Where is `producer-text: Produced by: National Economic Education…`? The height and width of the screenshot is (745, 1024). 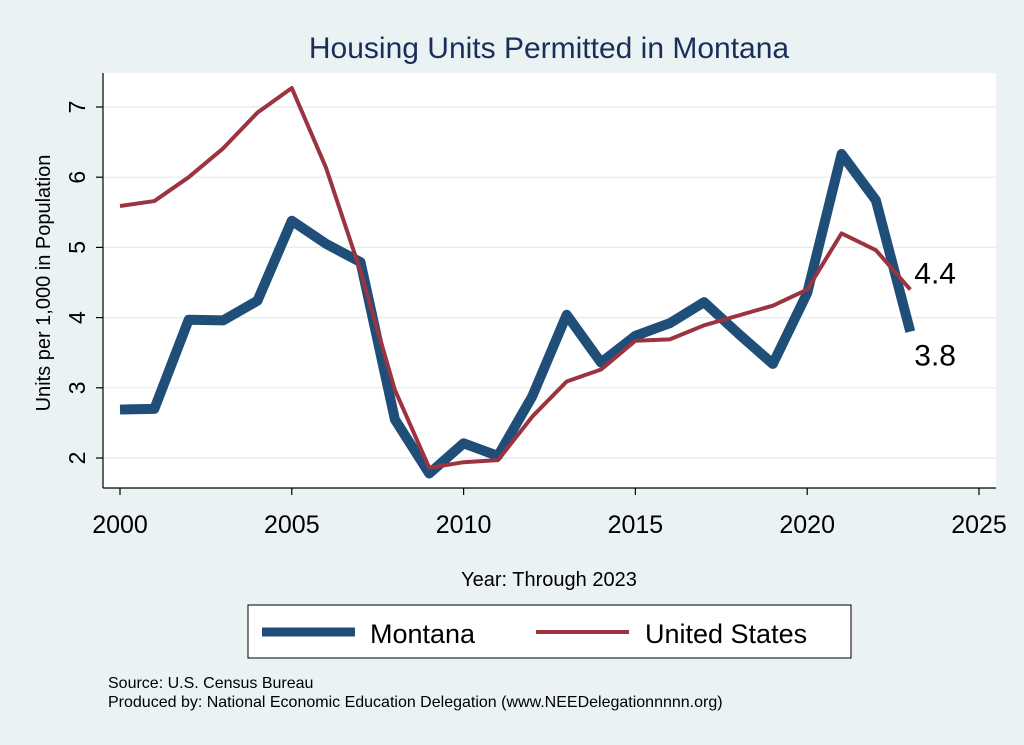 producer-text: Produced by: National Economic Education… is located at coordinates (415, 702).